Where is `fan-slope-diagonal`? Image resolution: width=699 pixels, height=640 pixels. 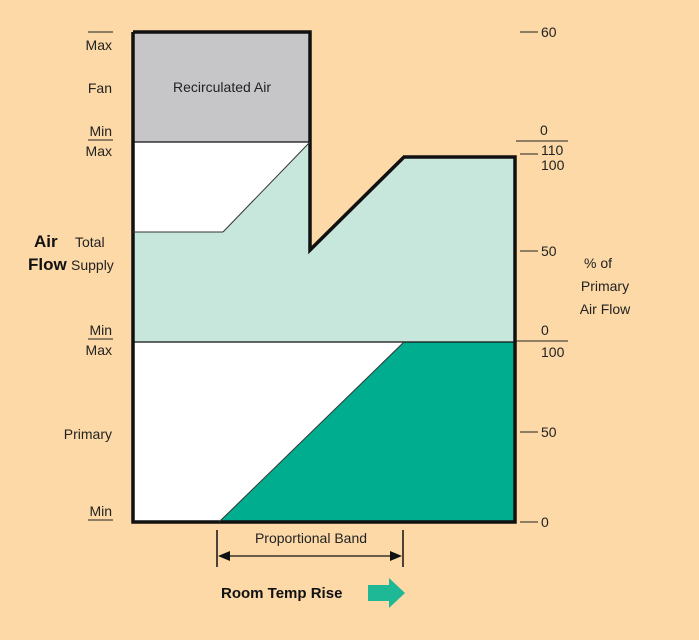 fan-slope-diagonal is located at coordinates (266, 187).